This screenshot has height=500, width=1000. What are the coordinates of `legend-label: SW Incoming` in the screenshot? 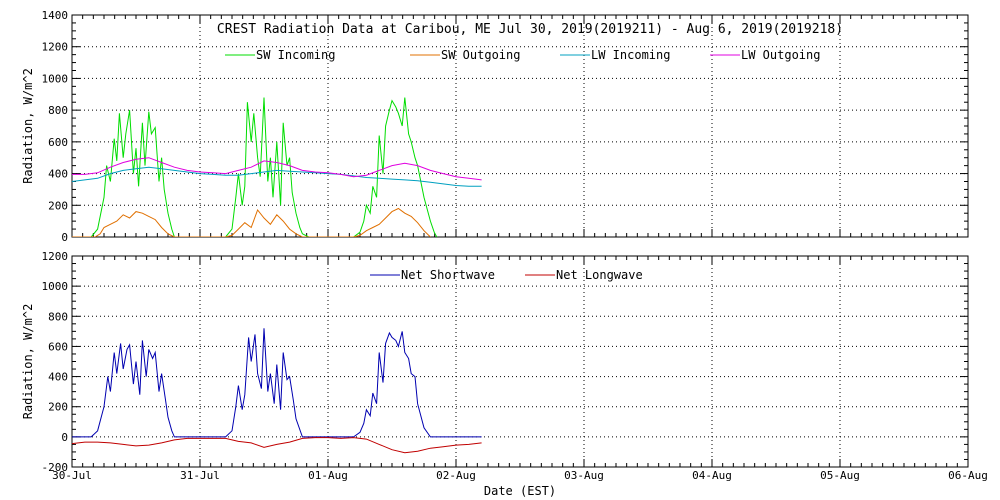 It's located at (295, 55).